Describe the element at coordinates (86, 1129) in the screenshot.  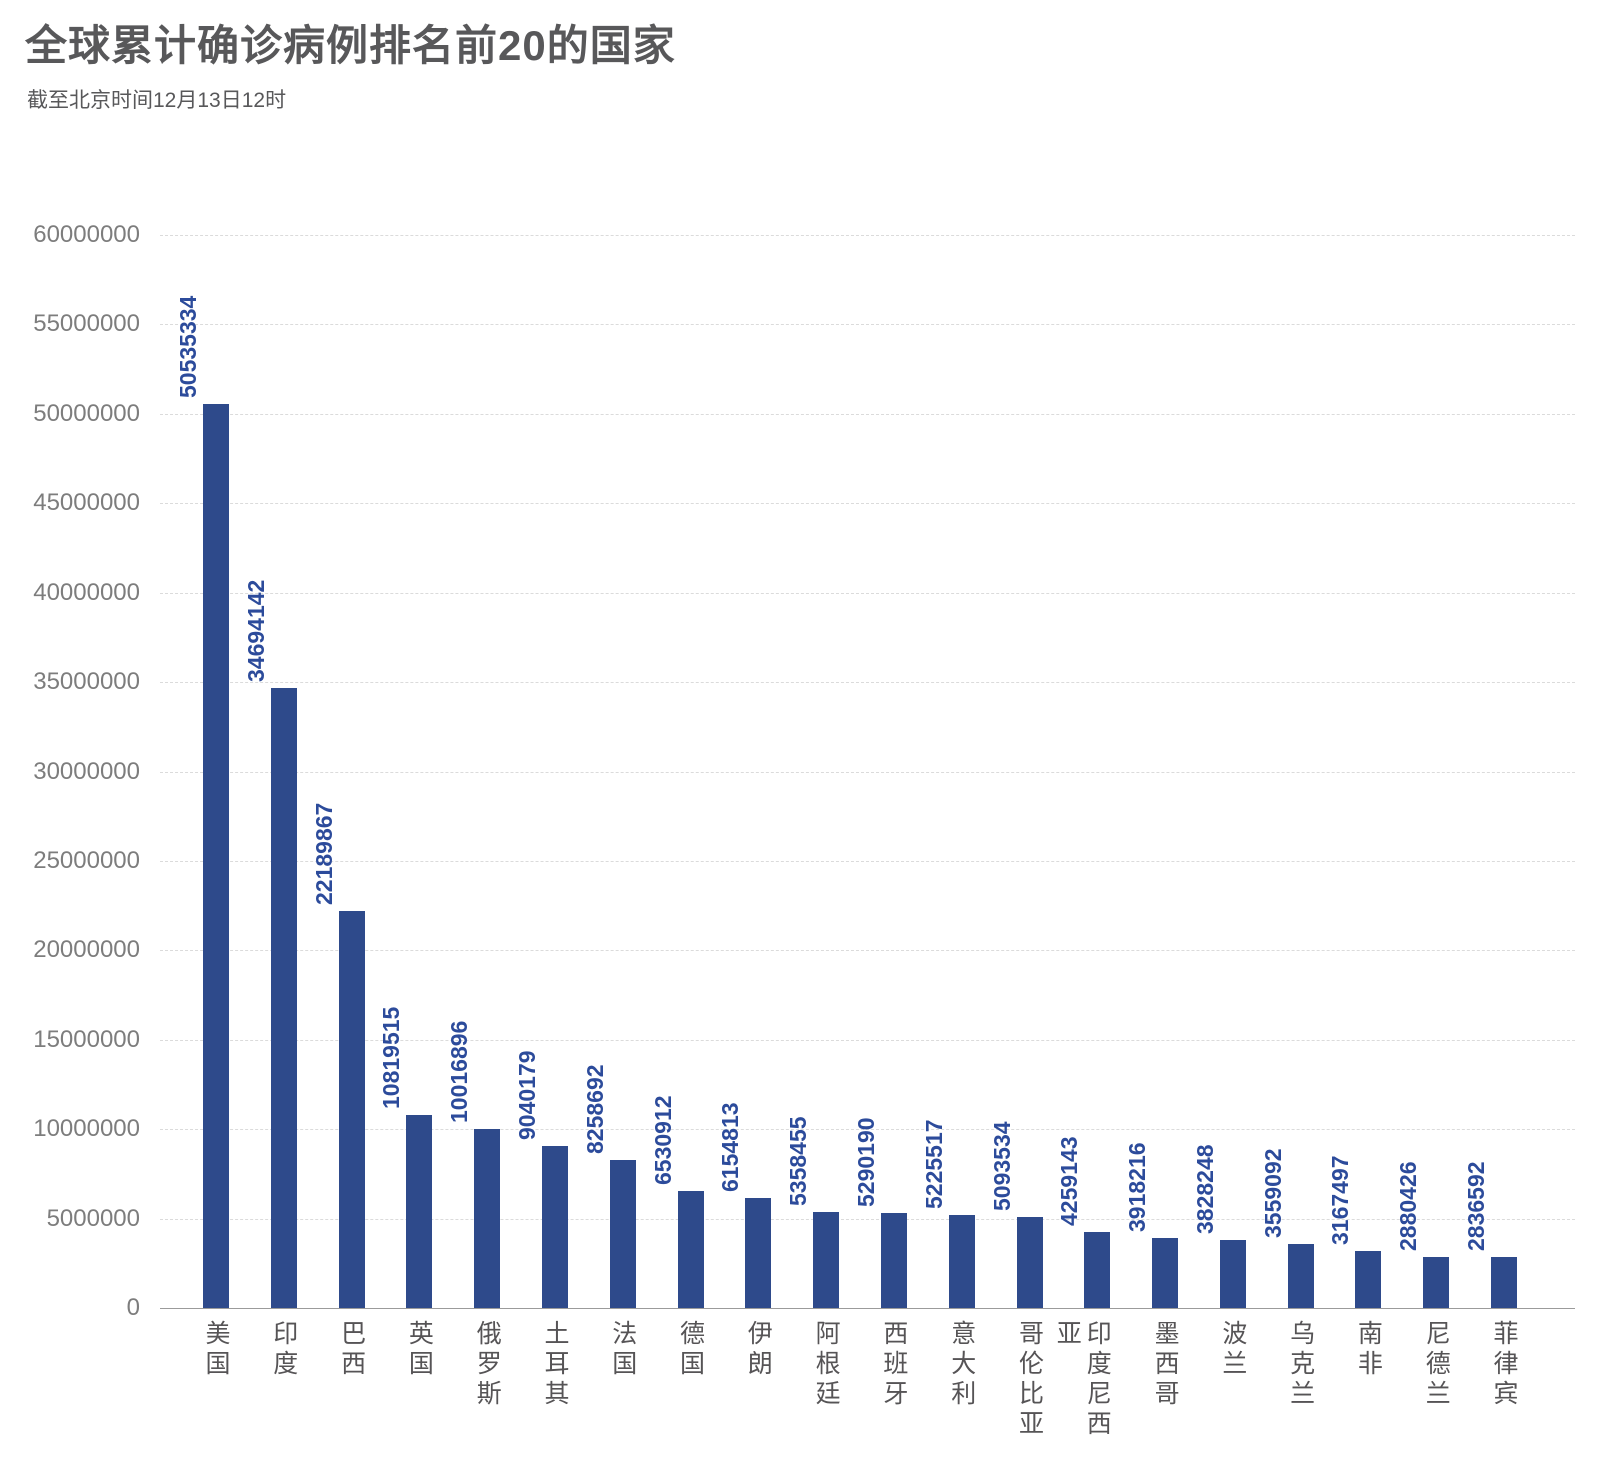
I see `y-tick-label: 10000000` at that location.